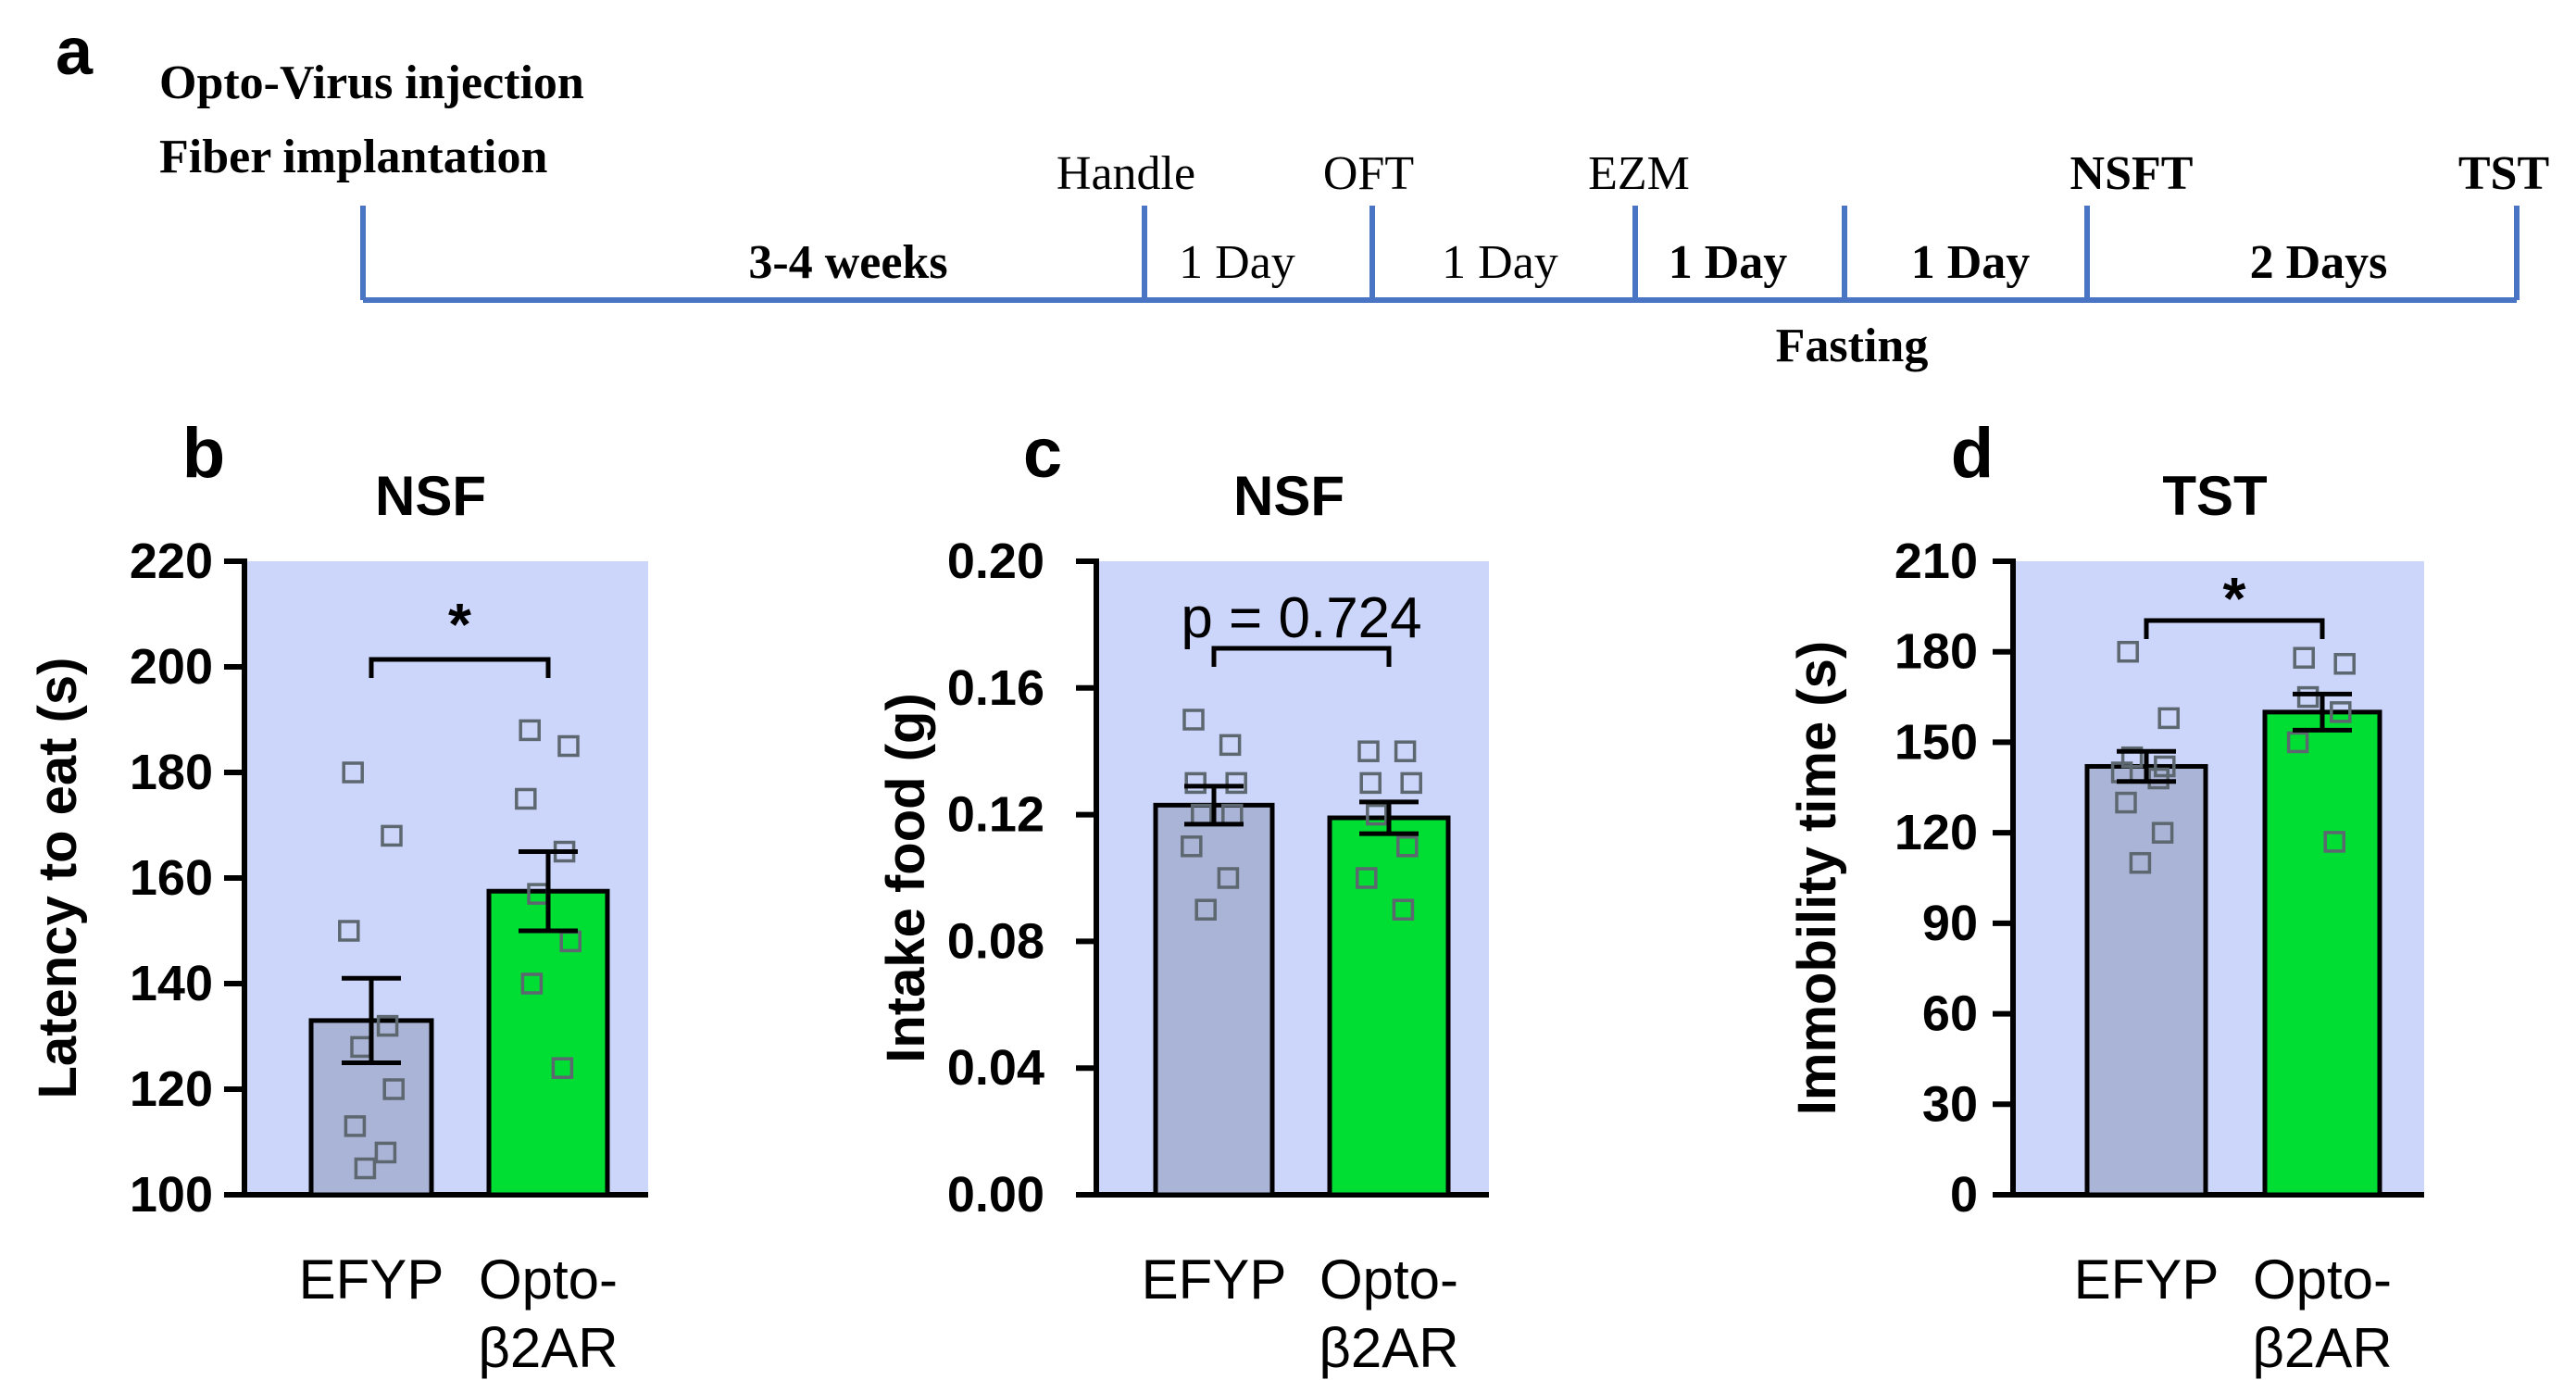  I want to click on panel-label: d, so click(1972, 453).